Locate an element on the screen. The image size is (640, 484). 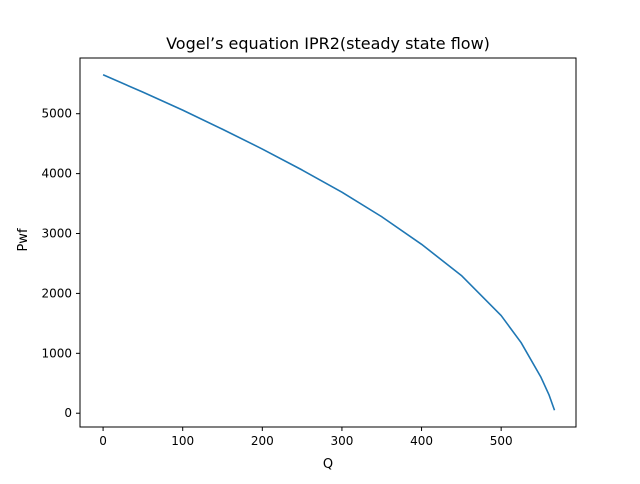
y-tick-label-5: 5000 is located at coordinates (56, 114).